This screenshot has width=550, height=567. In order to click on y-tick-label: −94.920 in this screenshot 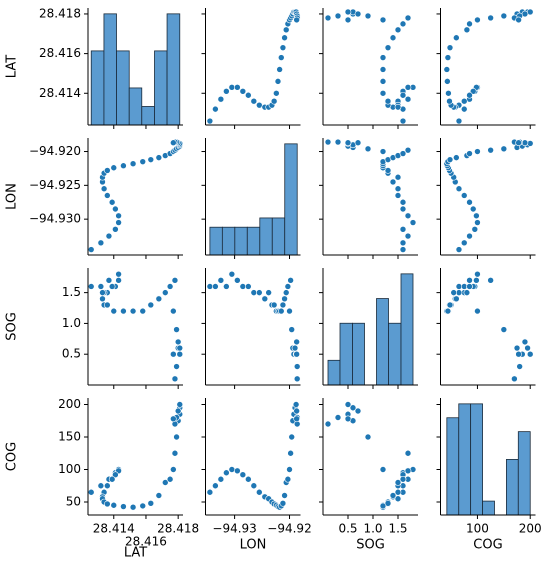, I will do `click(55, 151)`.